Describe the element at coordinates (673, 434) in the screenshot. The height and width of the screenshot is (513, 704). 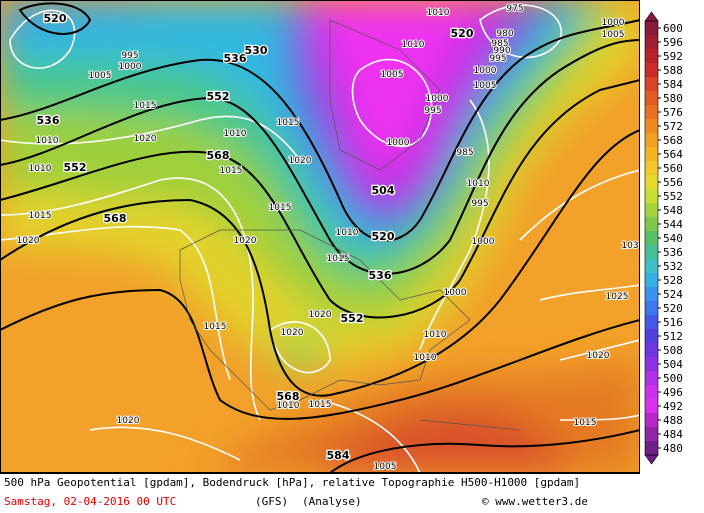
I see `colorbar-label: 484` at that location.